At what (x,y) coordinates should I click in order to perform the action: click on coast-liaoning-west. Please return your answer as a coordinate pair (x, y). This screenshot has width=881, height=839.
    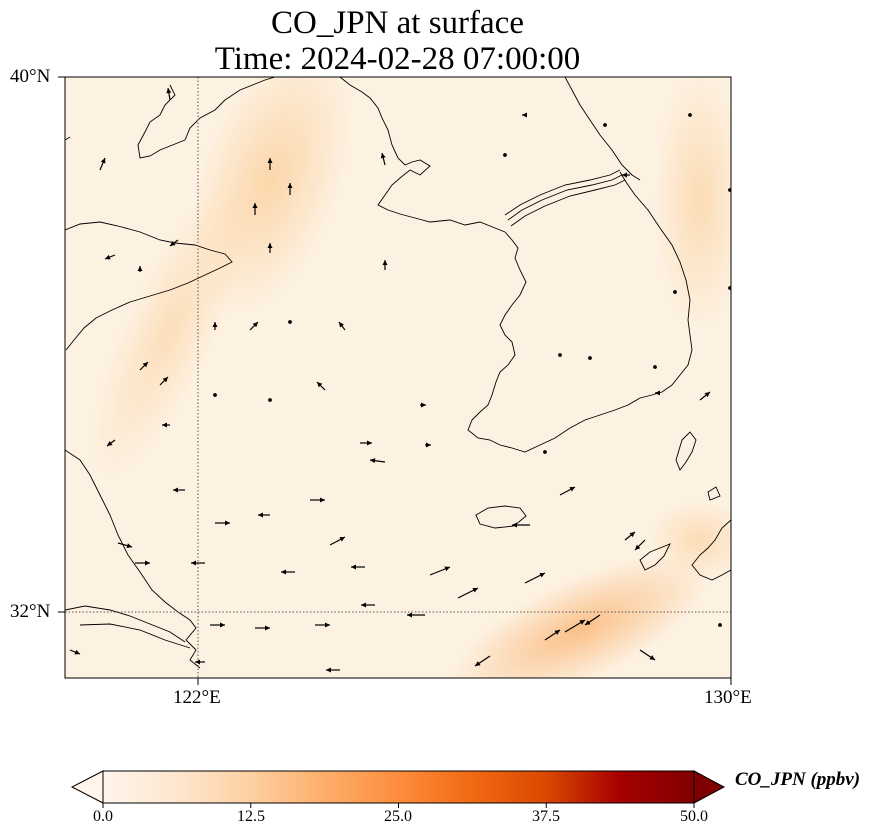
    Looking at the image, I should click on (206, 118).